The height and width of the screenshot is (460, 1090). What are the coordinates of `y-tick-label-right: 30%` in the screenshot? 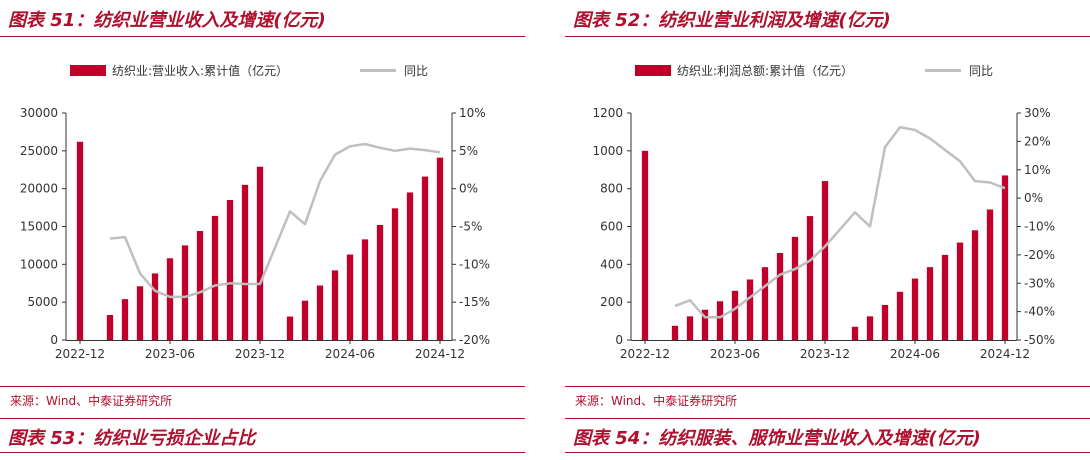 It's located at (1037, 113).